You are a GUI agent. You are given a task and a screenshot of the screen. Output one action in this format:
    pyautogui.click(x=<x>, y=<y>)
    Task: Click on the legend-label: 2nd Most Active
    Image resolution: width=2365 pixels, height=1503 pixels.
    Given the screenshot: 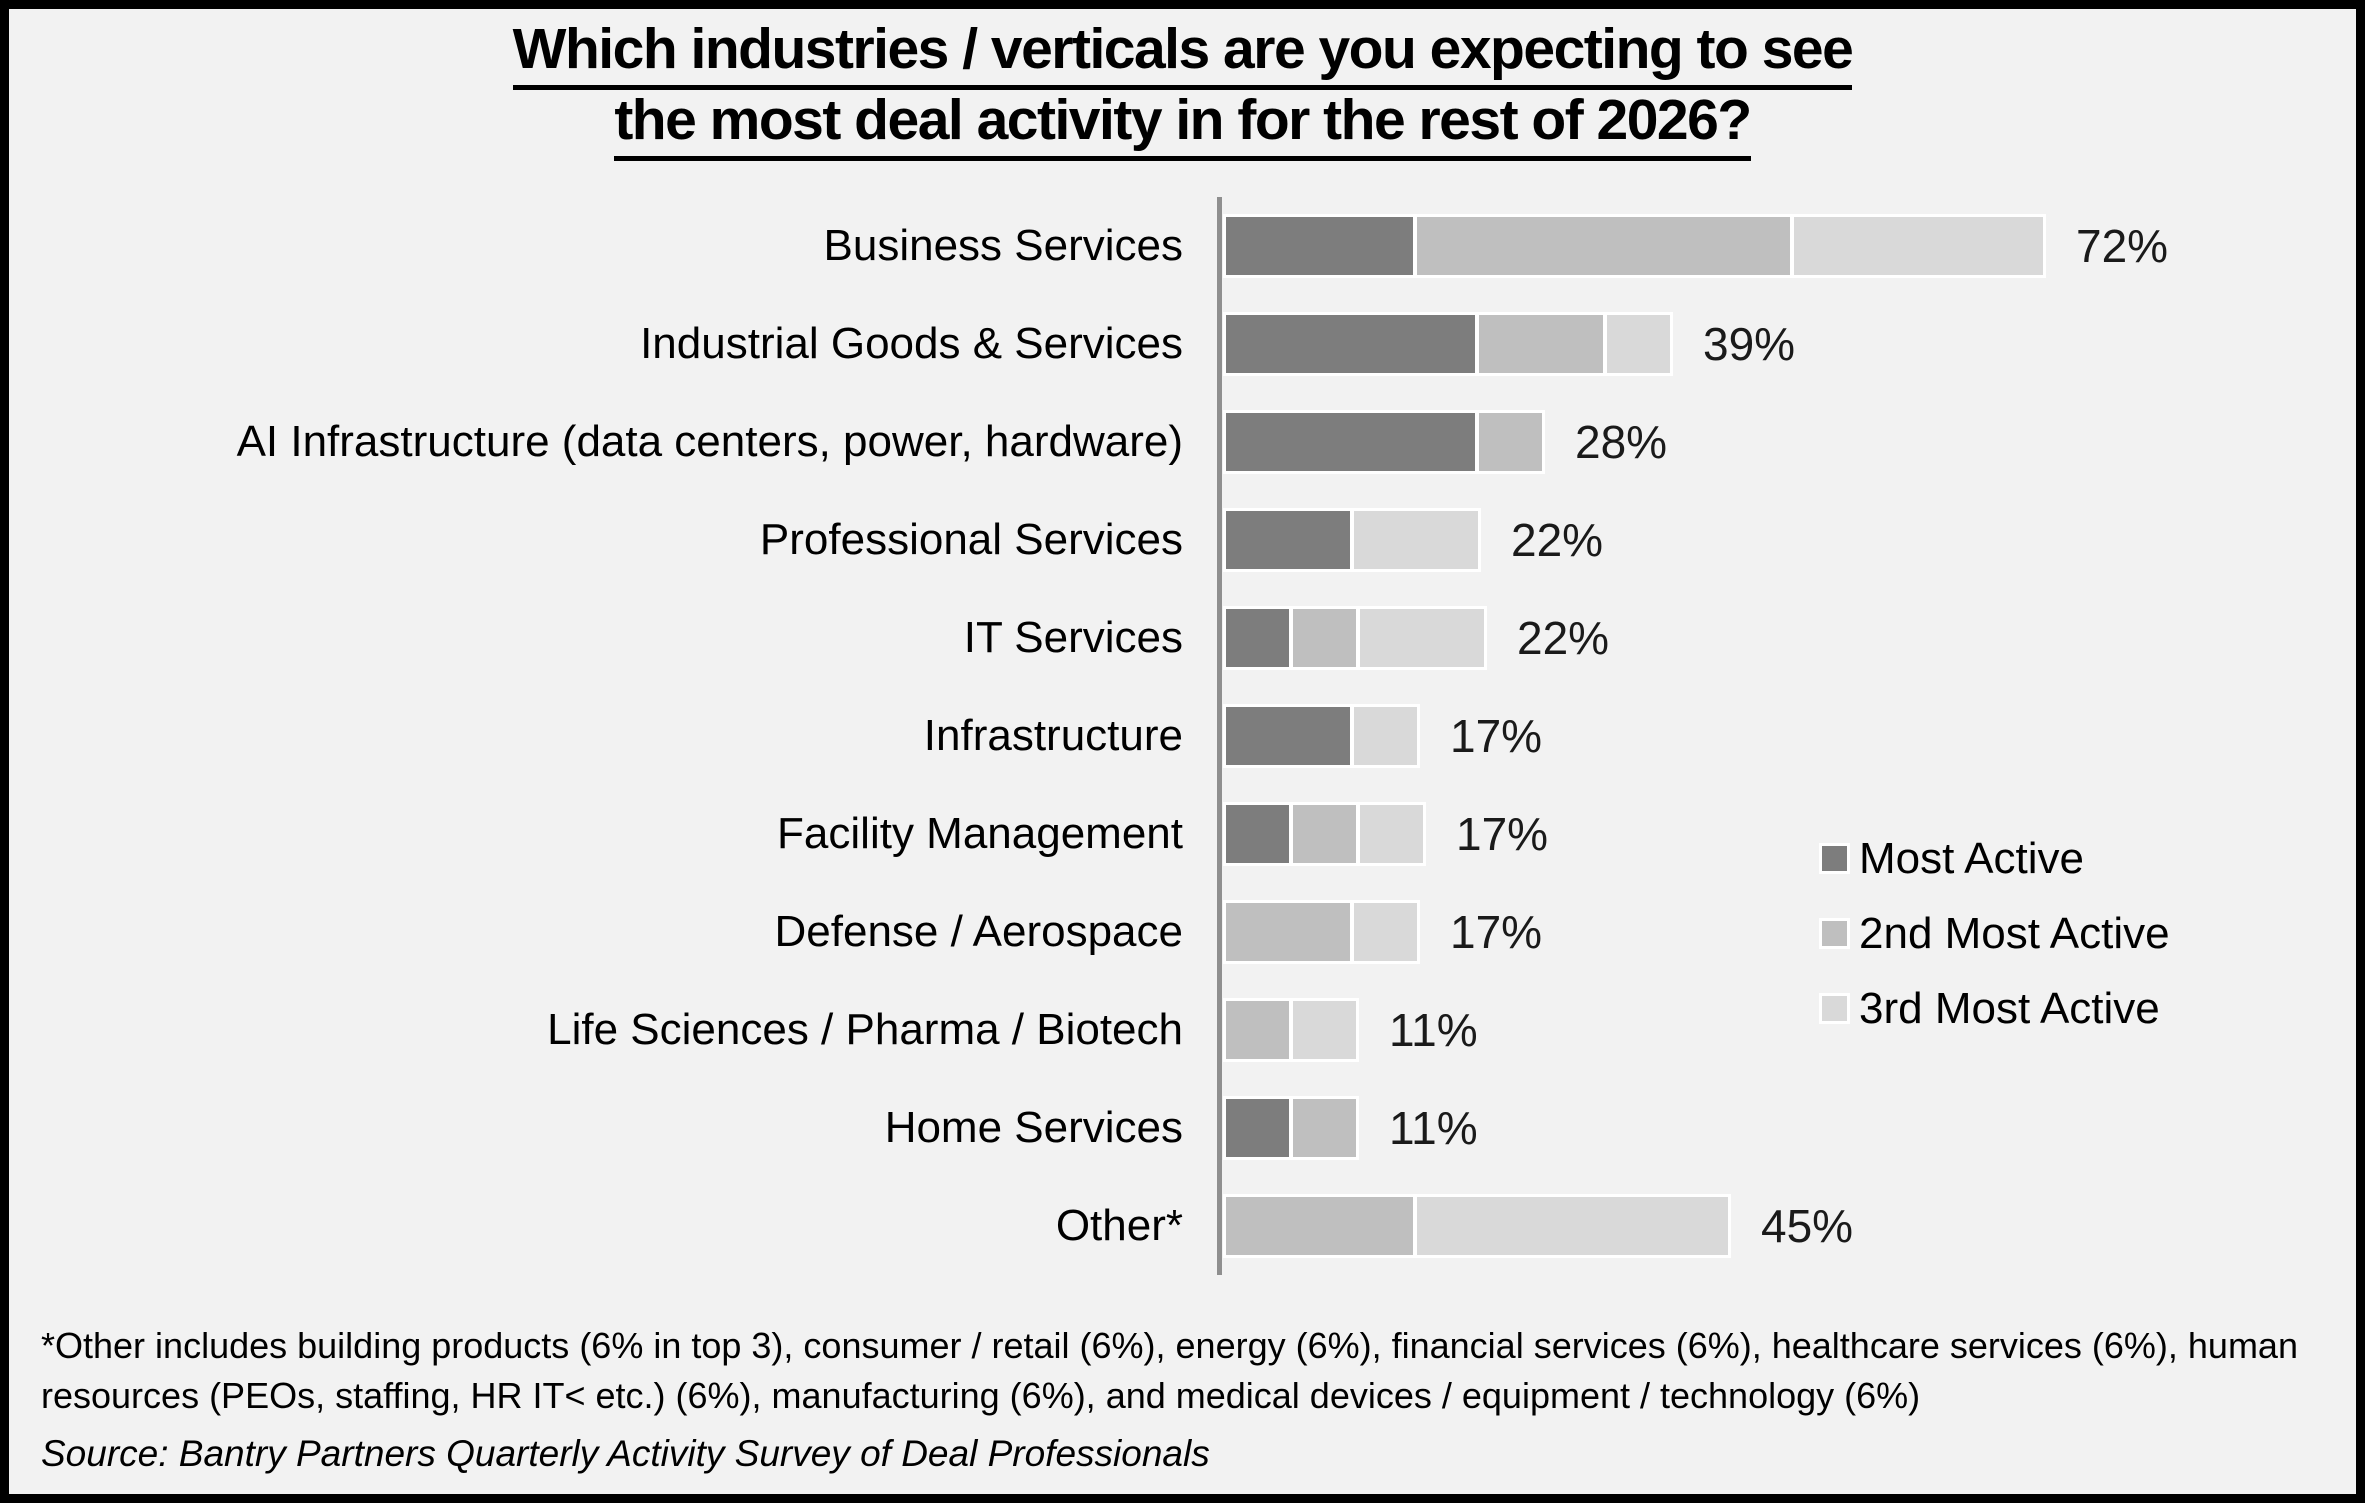 What is the action you would take?
    pyautogui.click(x=2014, y=933)
    